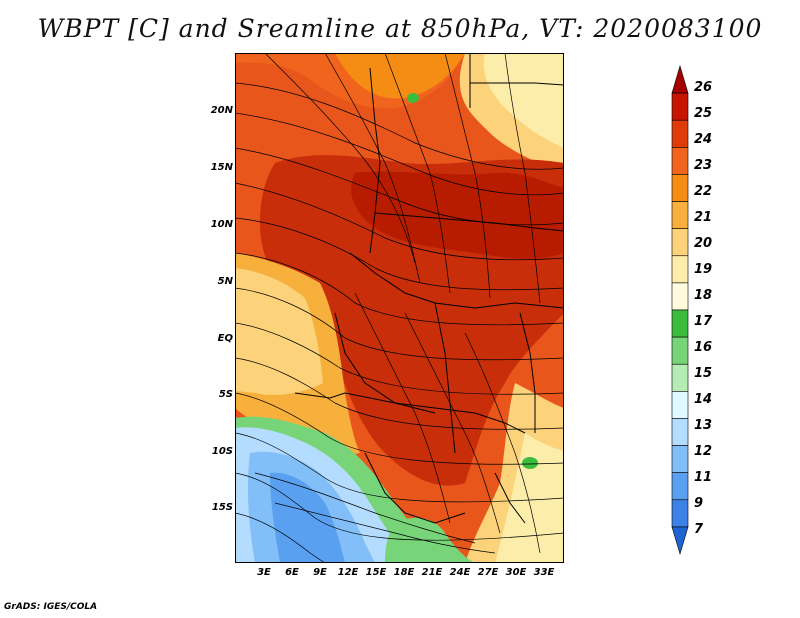  What do you see at coordinates (703, 191) in the screenshot?
I see `colorbar-label: 22` at bounding box center [703, 191].